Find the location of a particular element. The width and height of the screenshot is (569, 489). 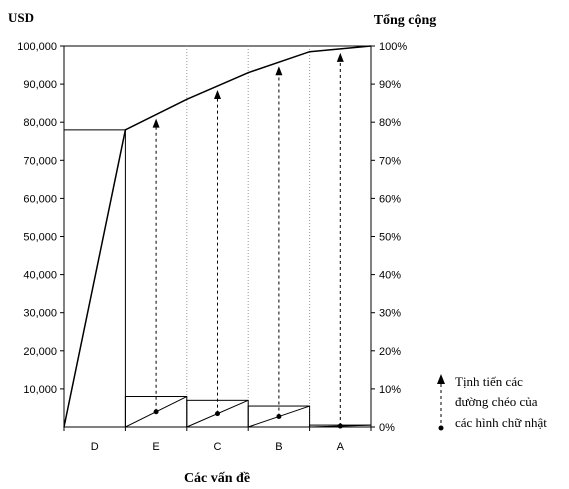

legend-line-2: đường chéo của is located at coordinates (496, 401).